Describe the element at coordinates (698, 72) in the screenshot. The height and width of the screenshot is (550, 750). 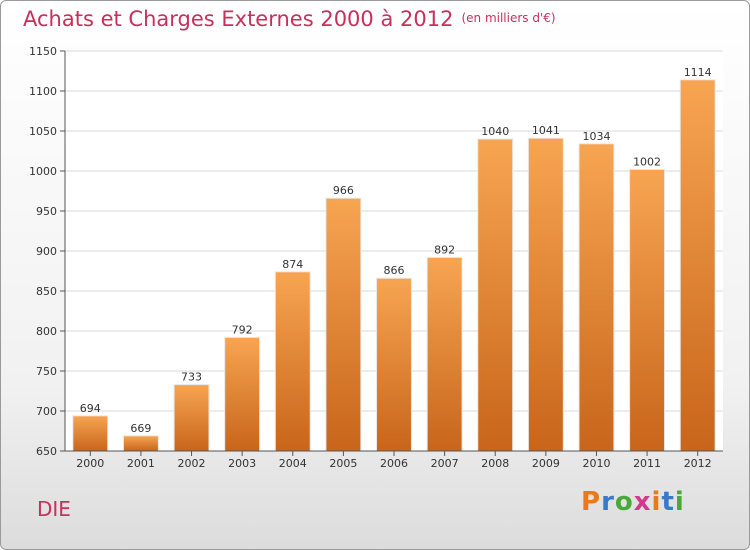
I see `data-label: 1114` at that location.